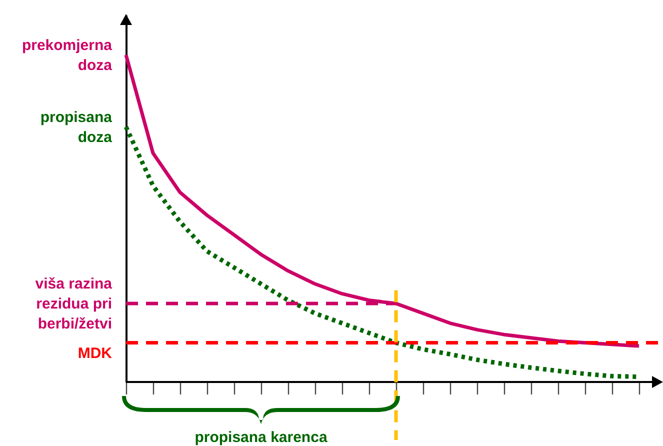 The width and height of the screenshot is (663, 446). I want to click on ref-line-label: MDK, so click(95, 353).